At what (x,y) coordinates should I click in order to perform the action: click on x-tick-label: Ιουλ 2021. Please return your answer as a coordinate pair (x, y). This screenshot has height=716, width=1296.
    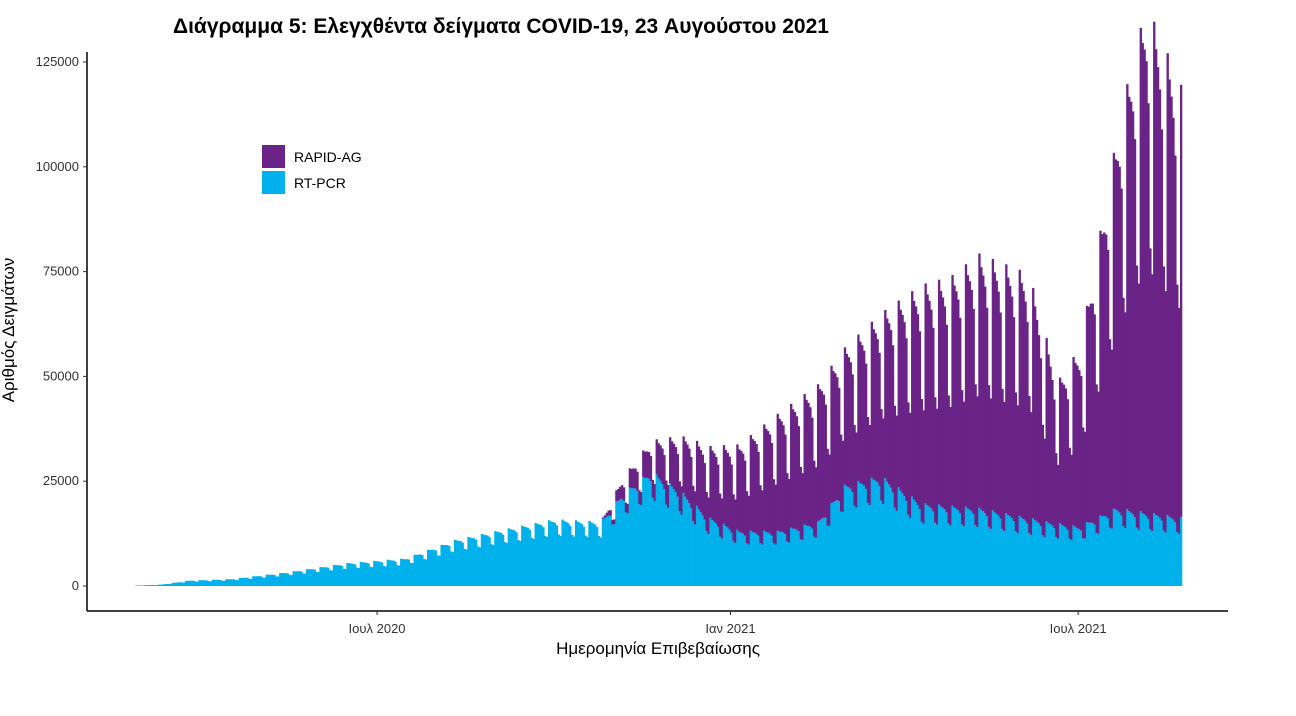
    Looking at the image, I should click on (1078, 628).